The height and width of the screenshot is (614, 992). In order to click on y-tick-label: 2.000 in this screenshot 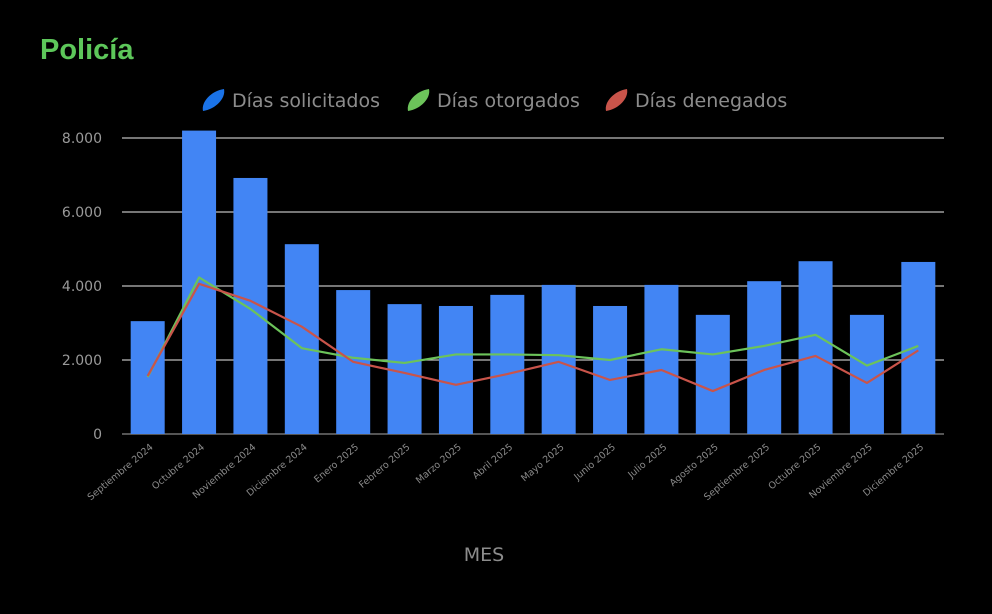, I will do `click(82, 361)`.